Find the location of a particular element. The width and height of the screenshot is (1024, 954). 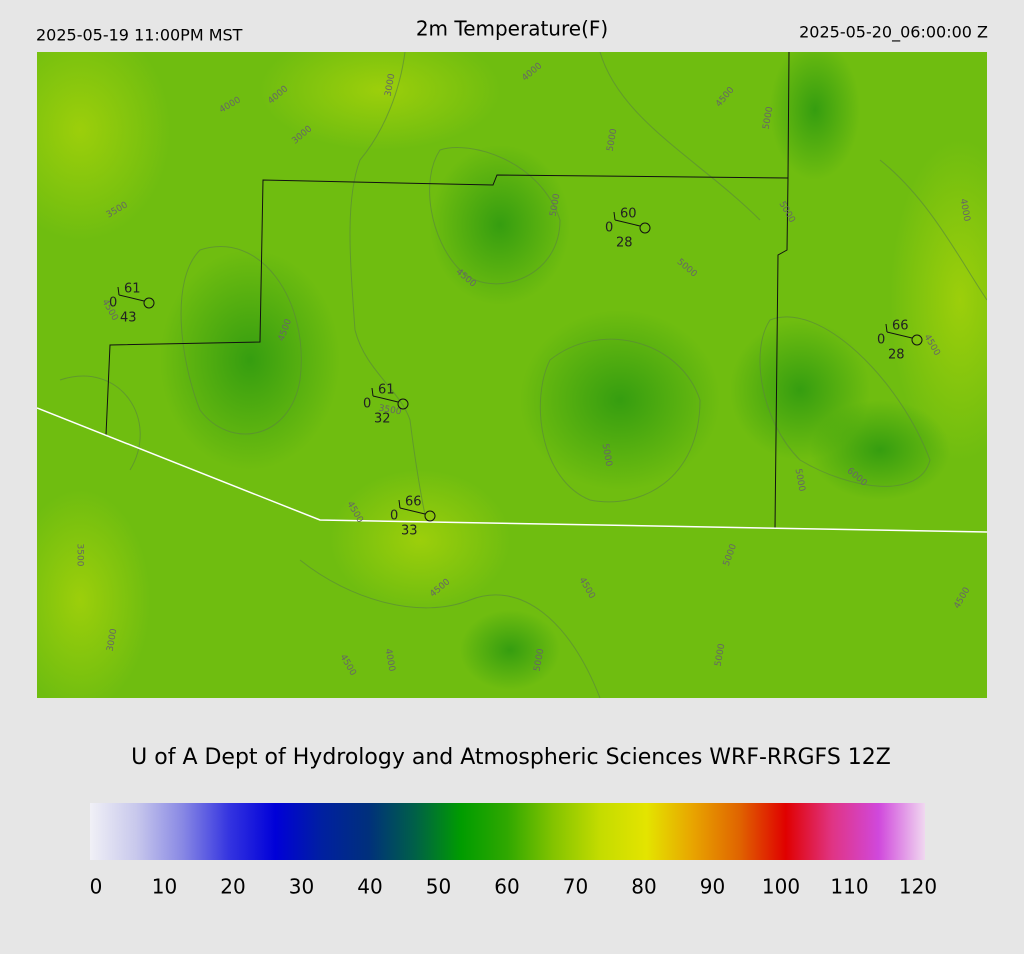

local-time: 2025-05-19 11:00PM MST is located at coordinates (139, 35).